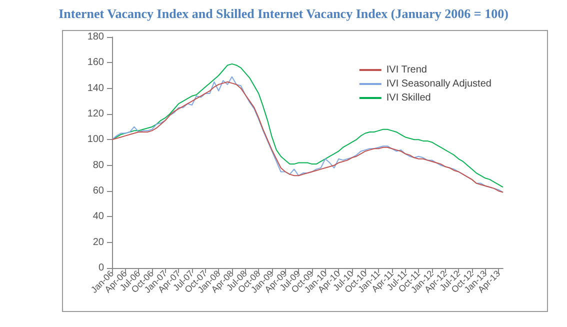  I want to click on y-tick-label: 120, so click(95, 114).